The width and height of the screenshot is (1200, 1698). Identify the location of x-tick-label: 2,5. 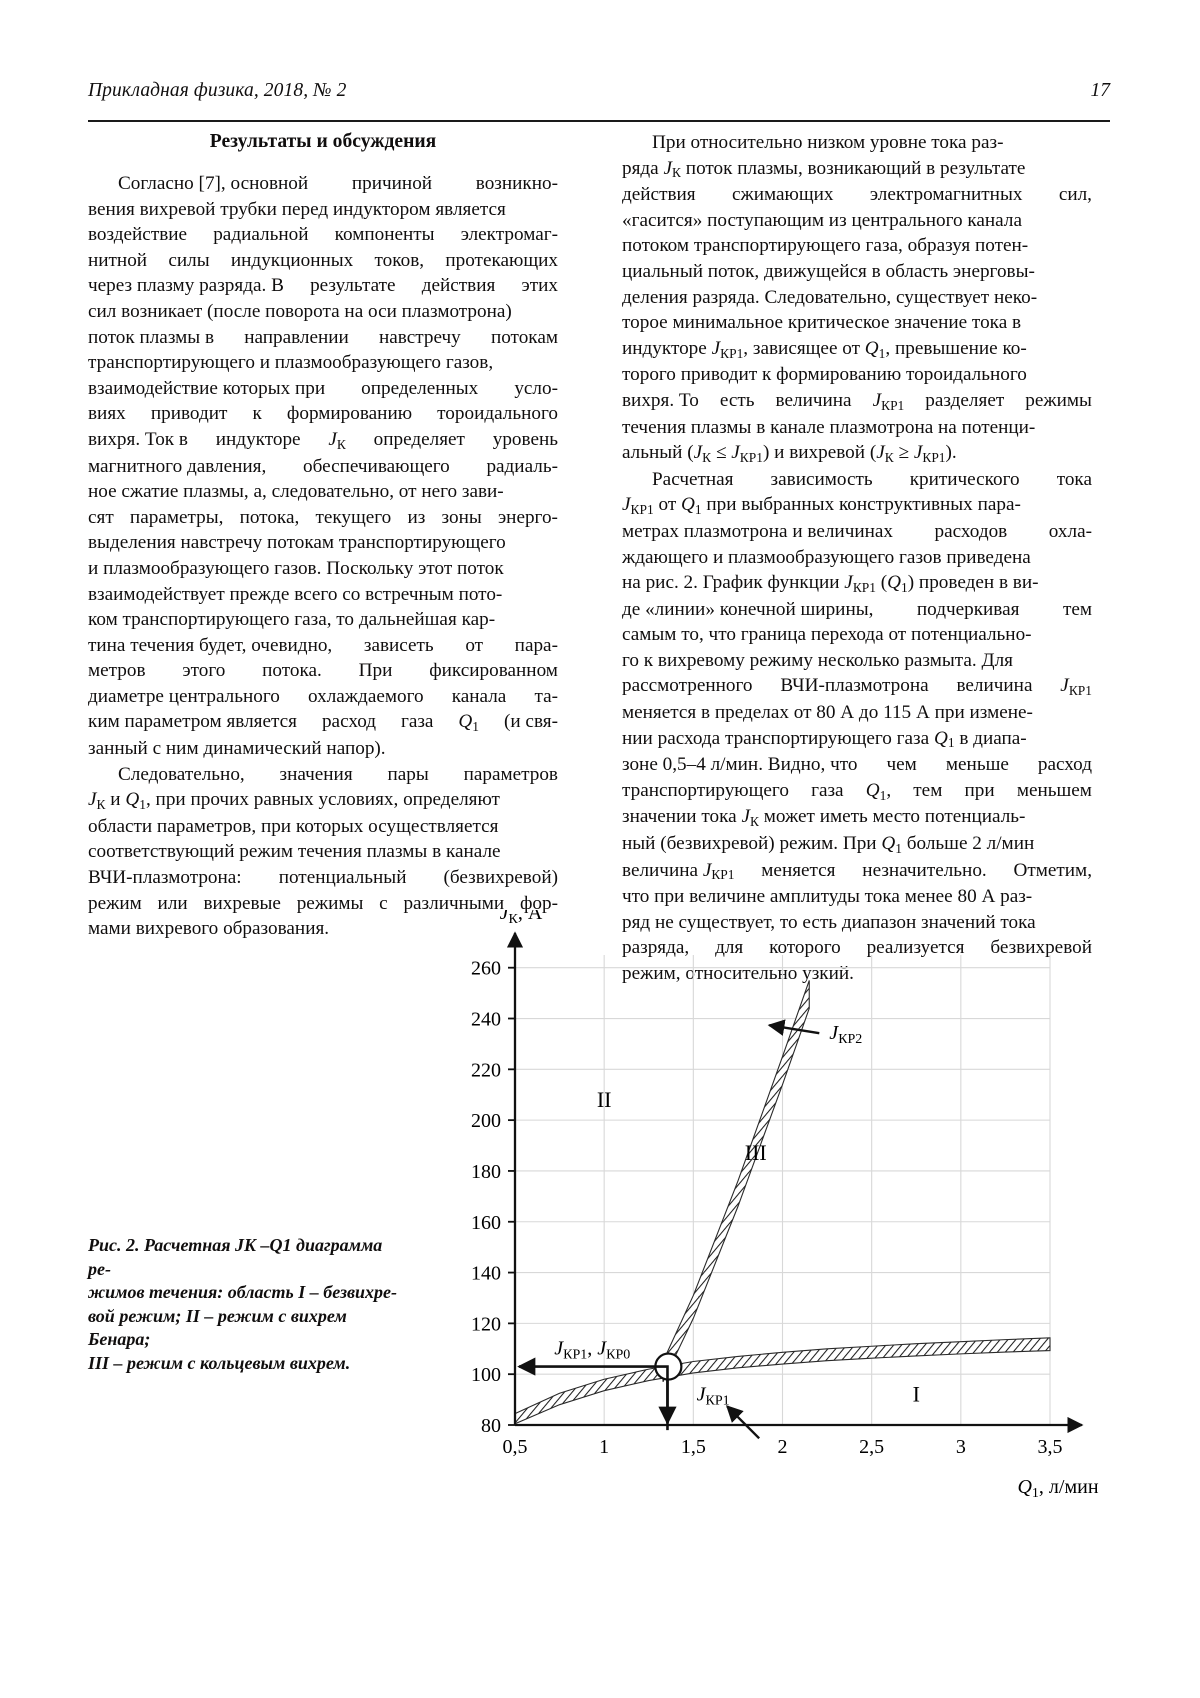
(871, 1447).